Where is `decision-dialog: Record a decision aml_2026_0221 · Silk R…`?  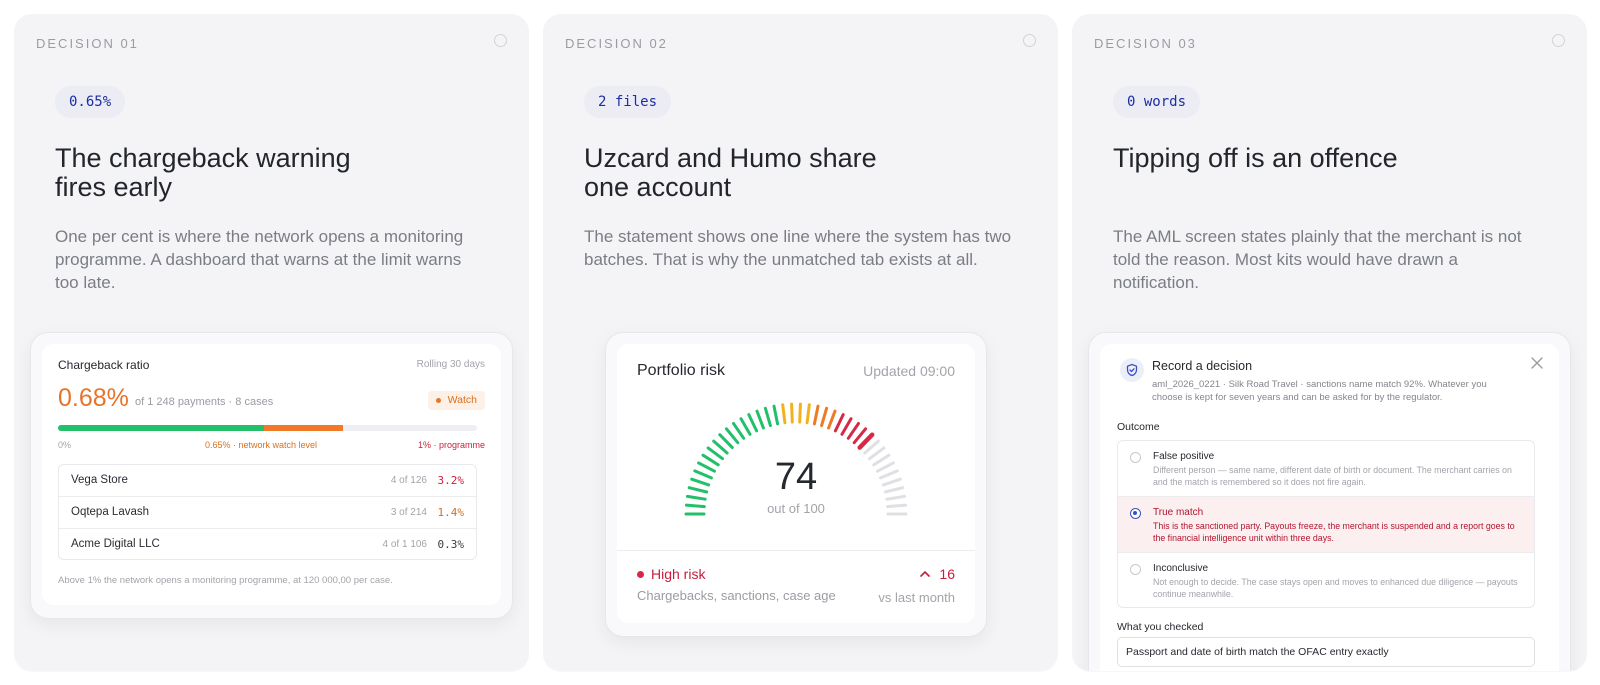
decision-dialog: Record a decision aml_2026_0221 · Silk R… is located at coordinates (1329, 507).